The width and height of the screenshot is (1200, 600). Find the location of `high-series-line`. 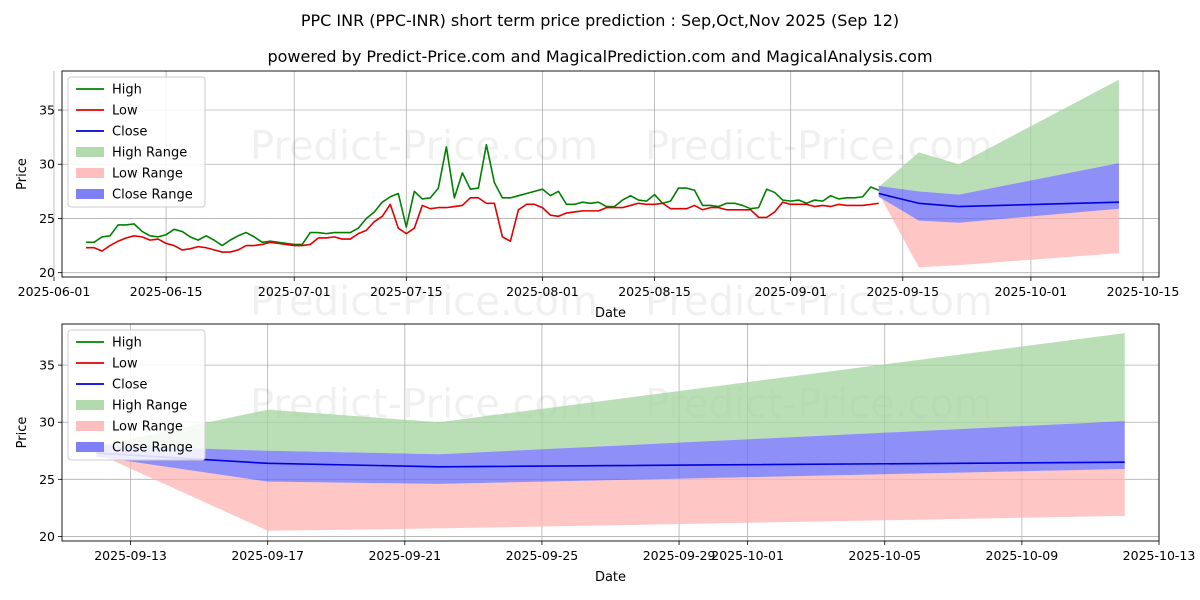

high-series-line is located at coordinates (483, 195).